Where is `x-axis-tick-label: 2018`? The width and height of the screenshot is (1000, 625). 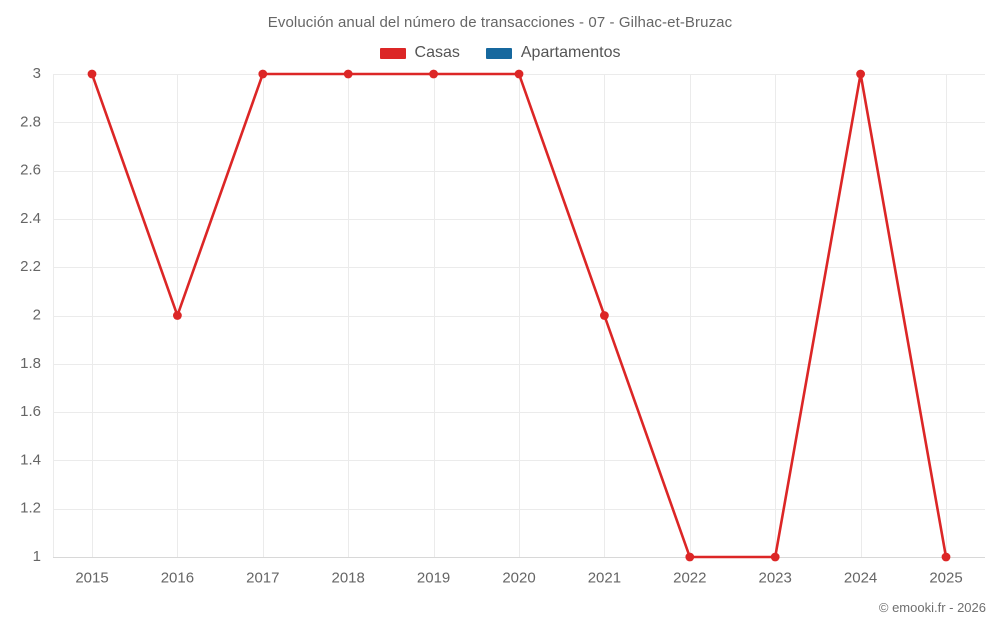
x-axis-tick-label: 2018 is located at coordinates (348, 577).